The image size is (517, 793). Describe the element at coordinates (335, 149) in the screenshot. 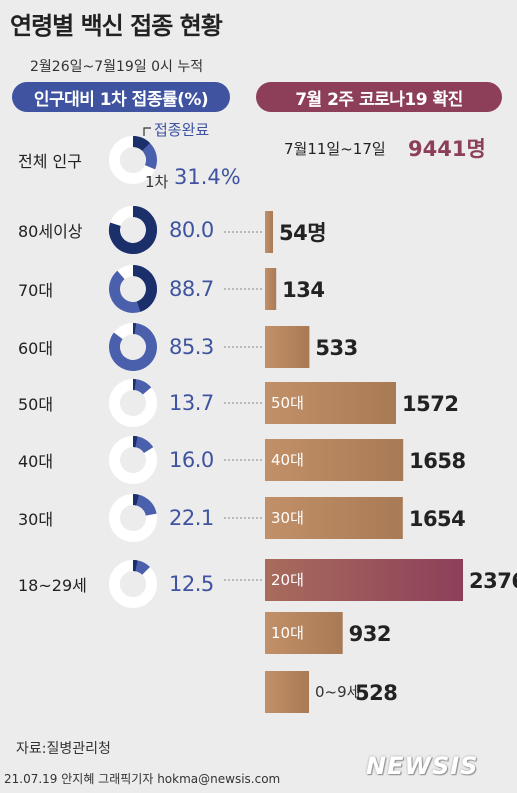

I see `cases-period: 7월11일~17일` at that location.